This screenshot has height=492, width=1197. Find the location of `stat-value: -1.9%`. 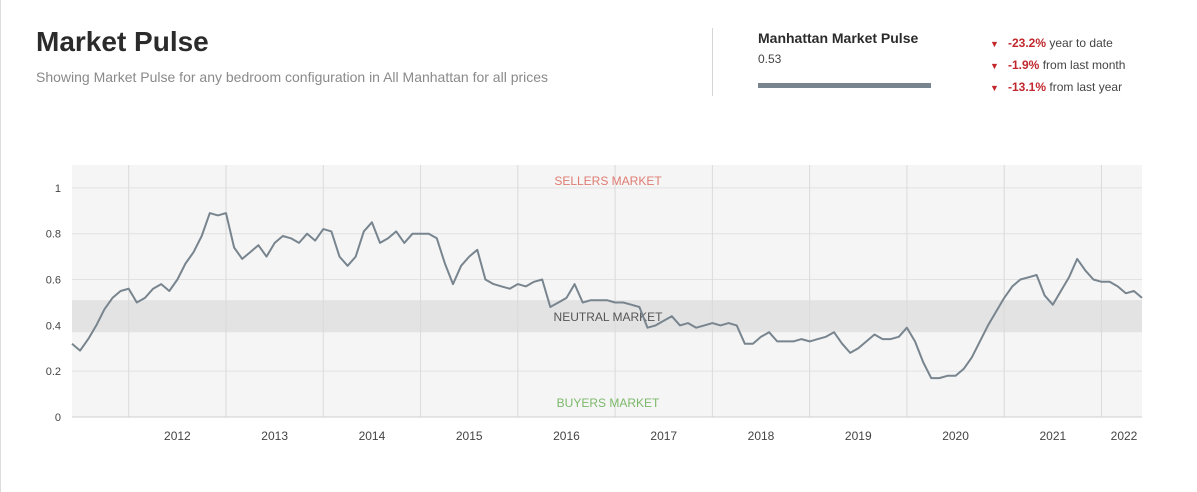

stat-value: -1.9% is located at coordinates (1024, 65).